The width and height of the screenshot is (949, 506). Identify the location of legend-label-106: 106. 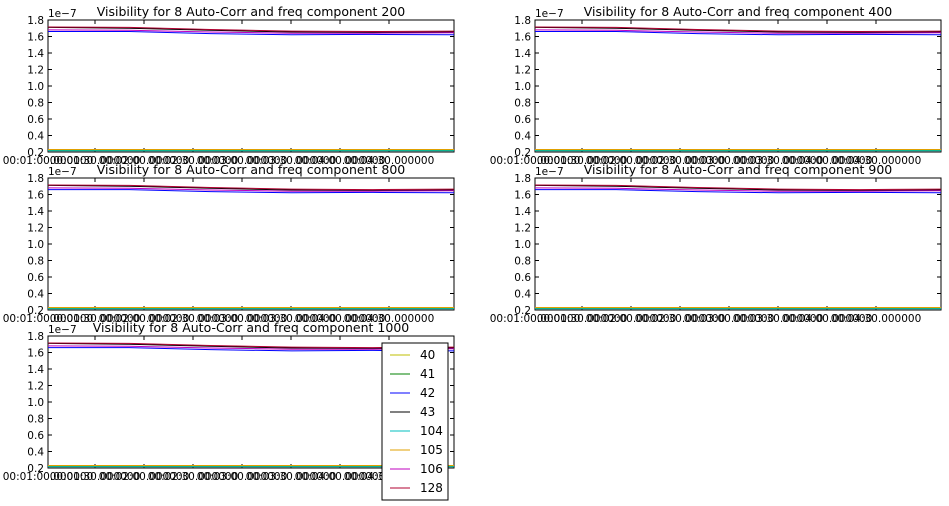
(431, 469).